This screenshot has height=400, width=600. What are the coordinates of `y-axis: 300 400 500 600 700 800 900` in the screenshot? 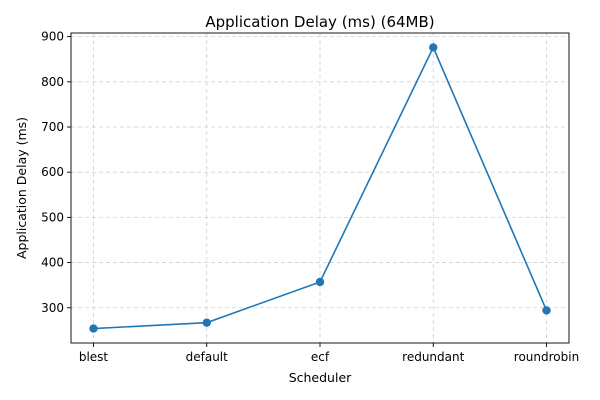 It's located at (56, 172).